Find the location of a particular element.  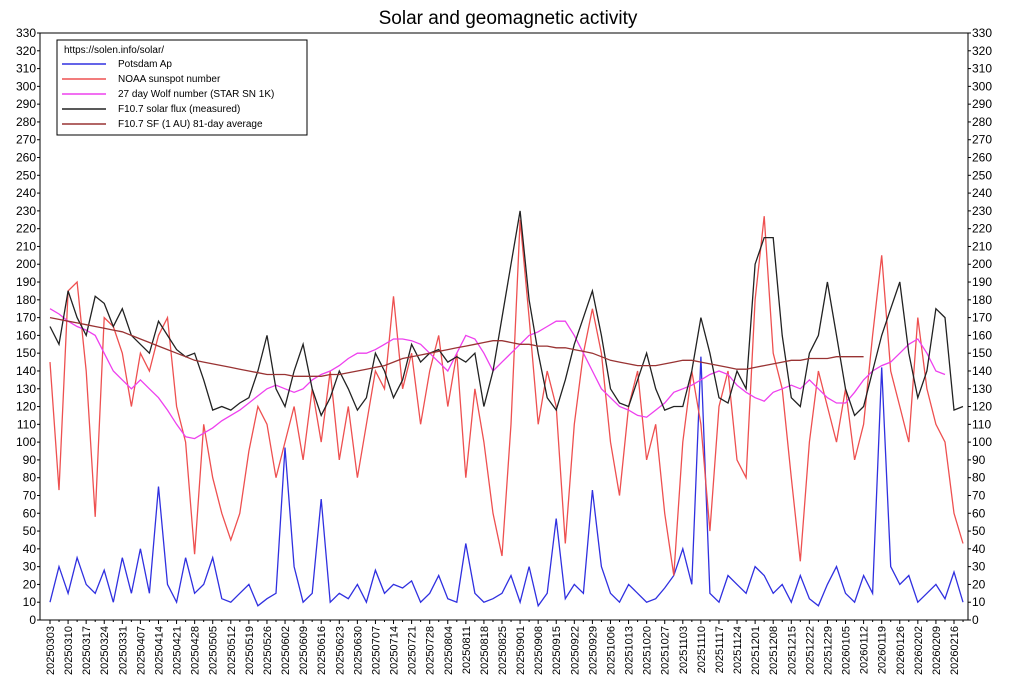

y2-tick-label: 320 is located at coordinates (982, 51).